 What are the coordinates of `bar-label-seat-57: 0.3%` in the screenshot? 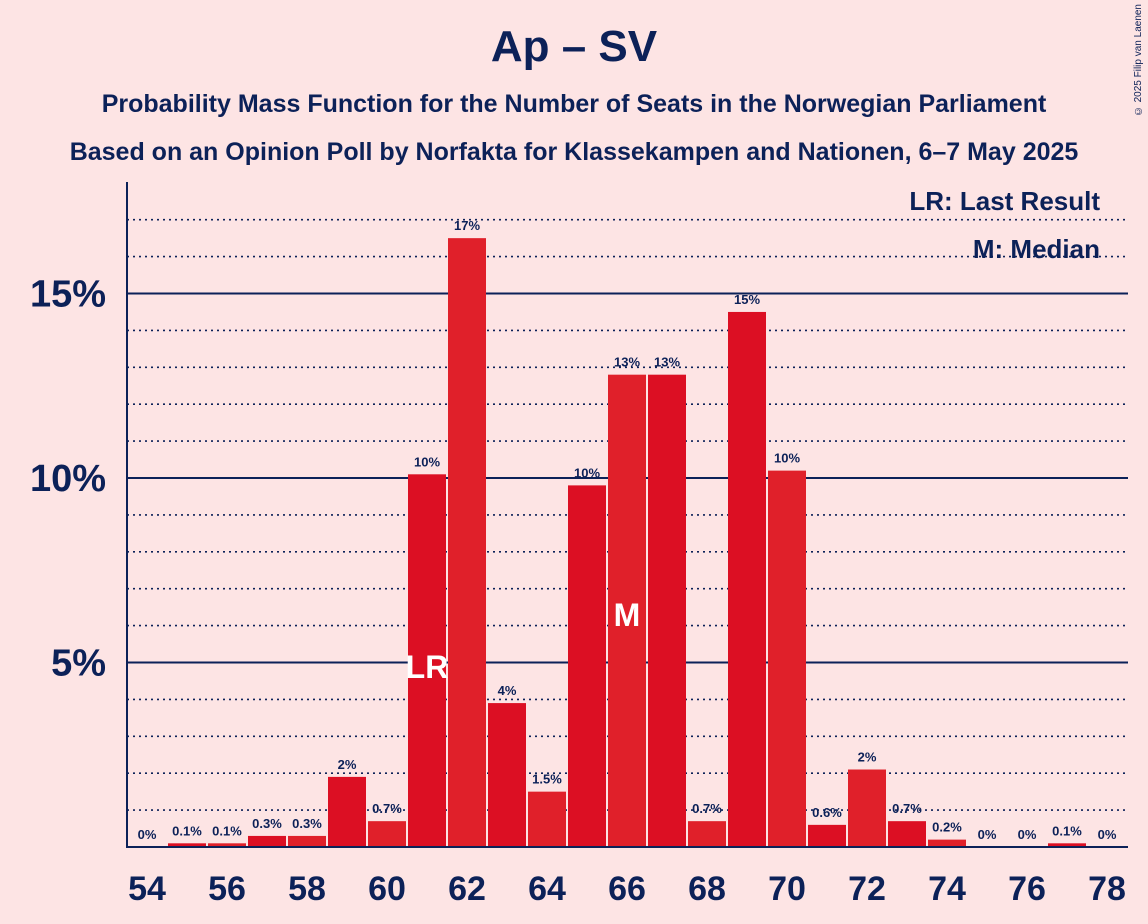 It's located at (267, 823).